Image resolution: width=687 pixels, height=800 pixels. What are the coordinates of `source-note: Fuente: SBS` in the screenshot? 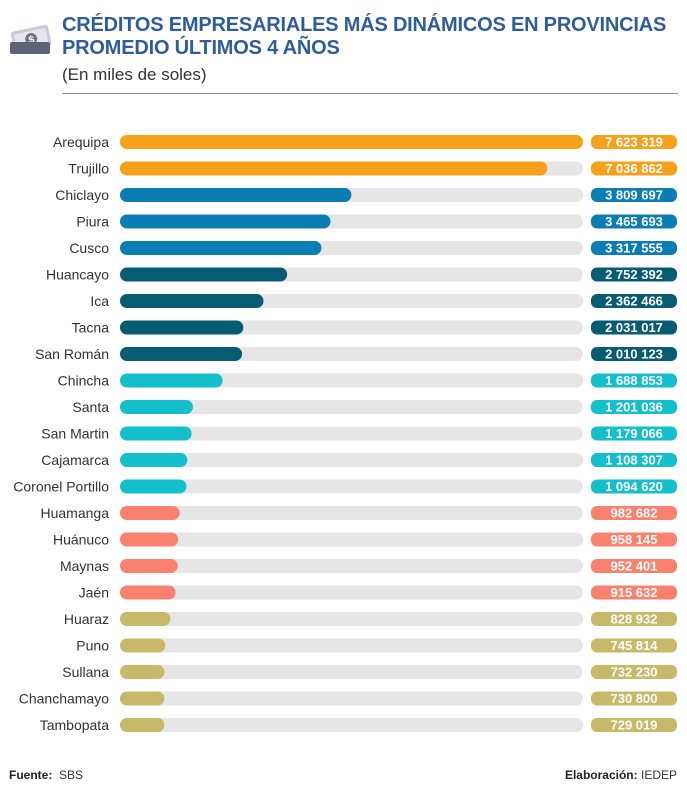 It's located at (46, 775).